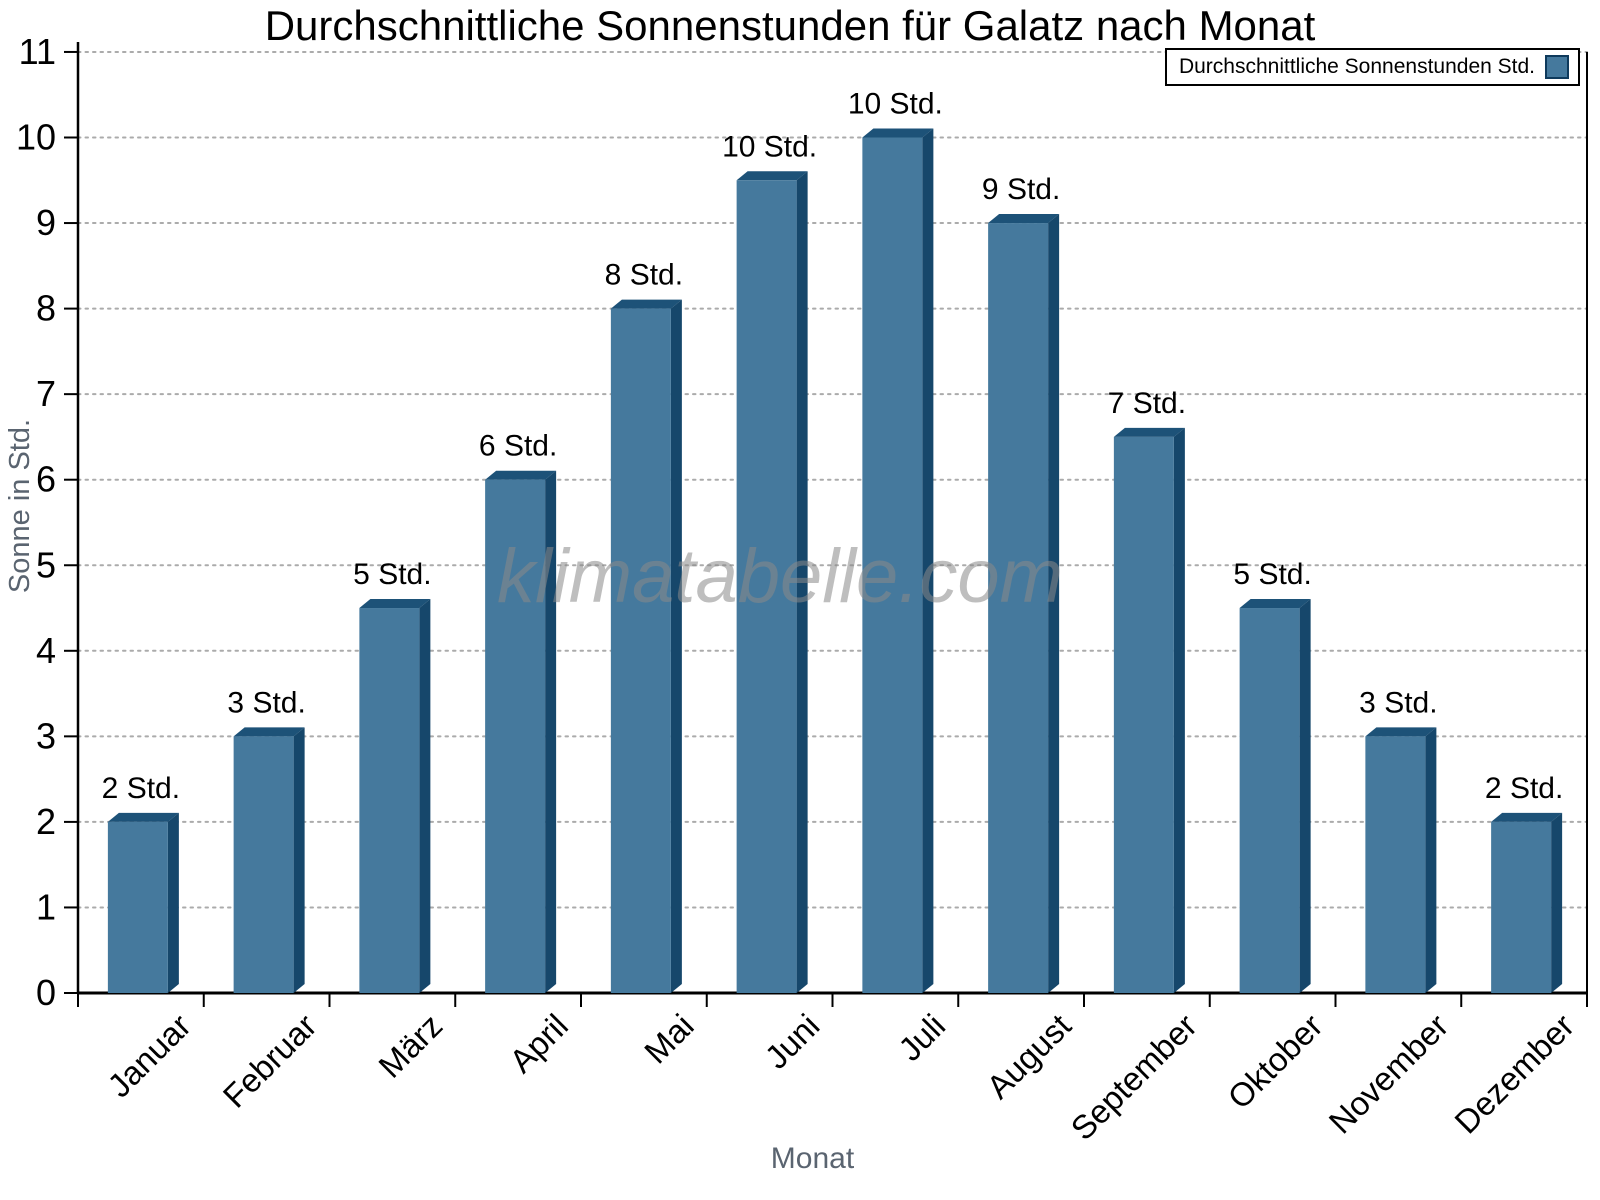 The width and height of the screenshot is (1600, 1200). What do you see at coordinates (538, 1043) in the screenshot?
I see `x-category-label: April` at bounding box center [538, 1043].